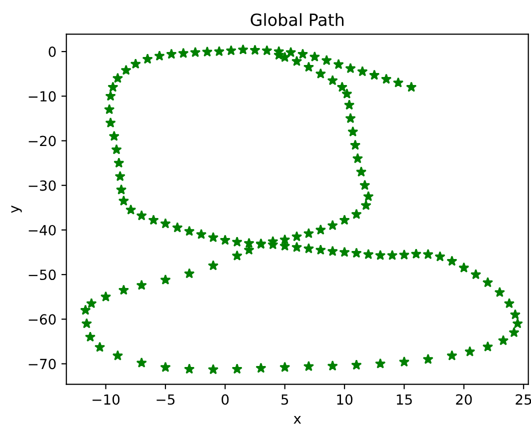 The height and width of the screenshot is (427, 531). Describe the element at coordinates (106, 399) in the screenshot. I see `x-tick-label: −10` at that location.